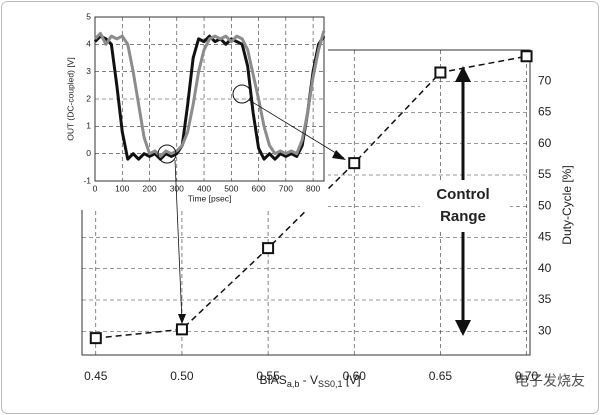 This screenshot has height=415, width=600. I want to click on label-part: [V], so click(352, 380).